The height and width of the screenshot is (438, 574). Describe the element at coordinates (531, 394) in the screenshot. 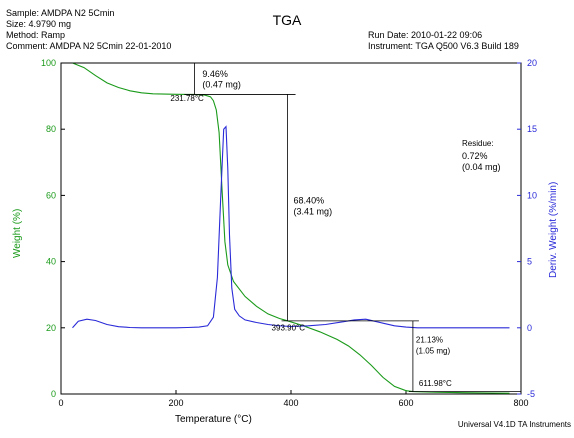

I see `y-right-tick-label: -5` at that location.